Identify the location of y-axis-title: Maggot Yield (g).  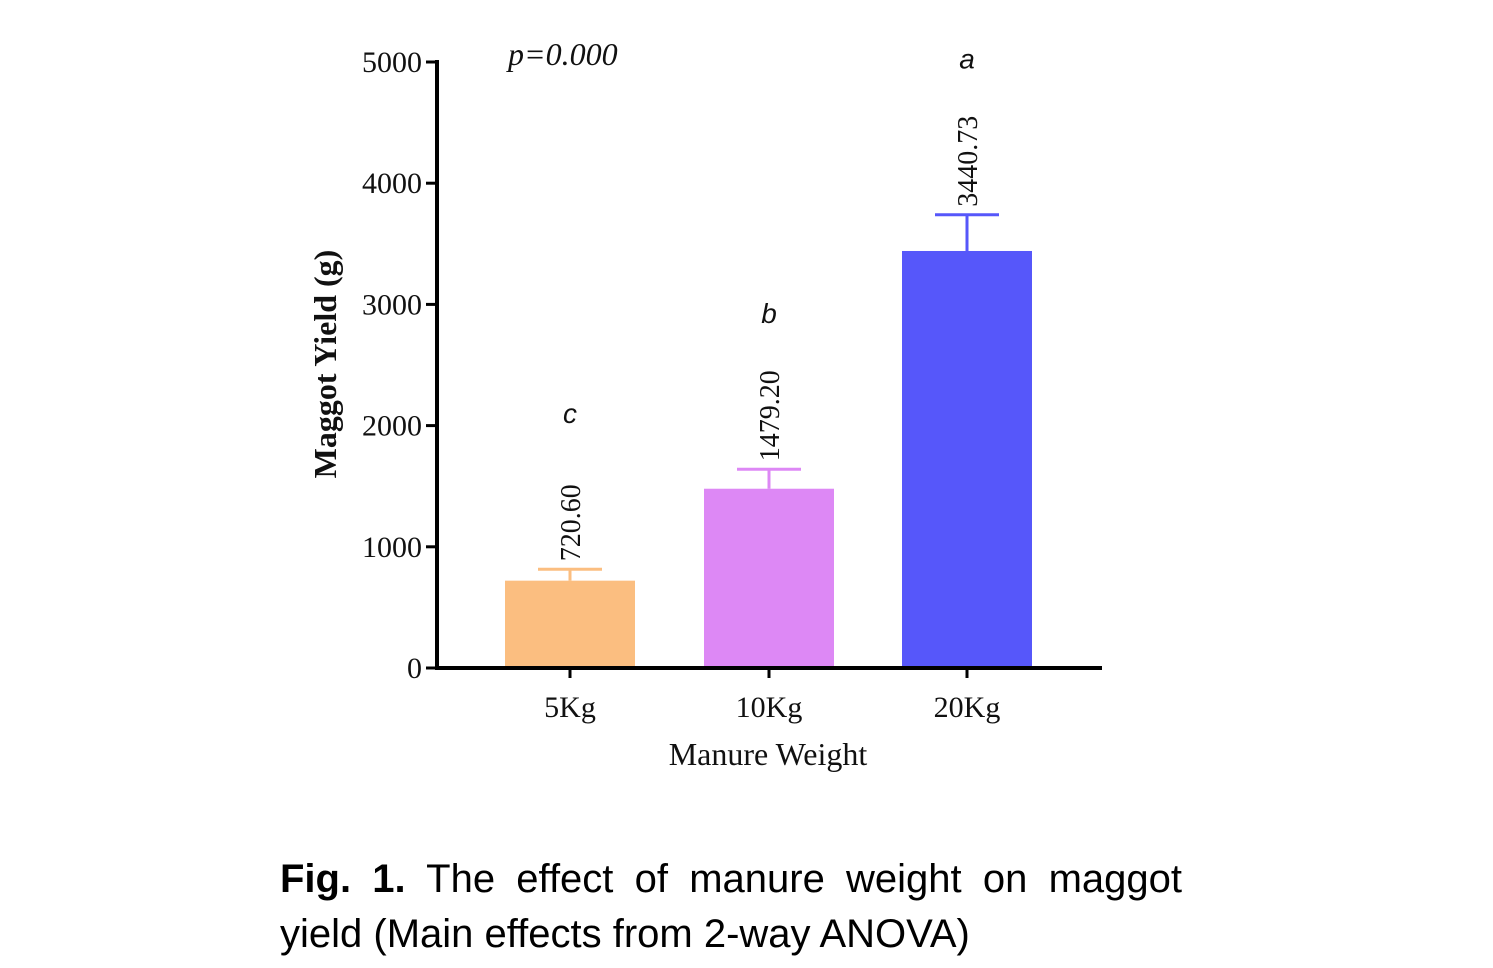
(325, 364).